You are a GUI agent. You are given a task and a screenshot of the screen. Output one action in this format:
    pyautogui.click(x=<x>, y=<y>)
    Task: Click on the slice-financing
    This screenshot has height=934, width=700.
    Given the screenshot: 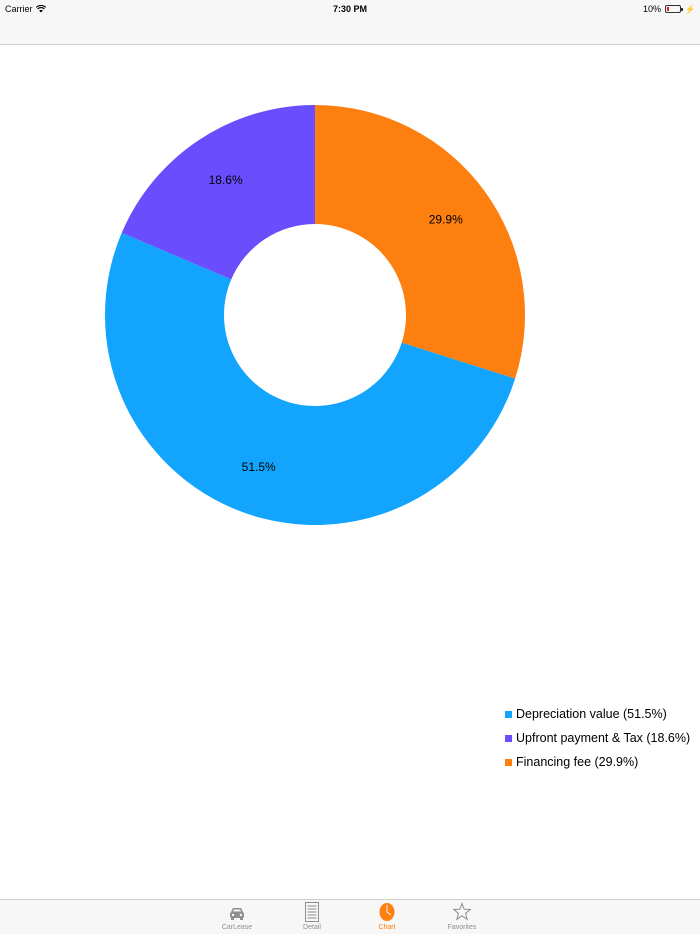 What is the action you would take?
    pyautogui.click(x=420, y=242)
    